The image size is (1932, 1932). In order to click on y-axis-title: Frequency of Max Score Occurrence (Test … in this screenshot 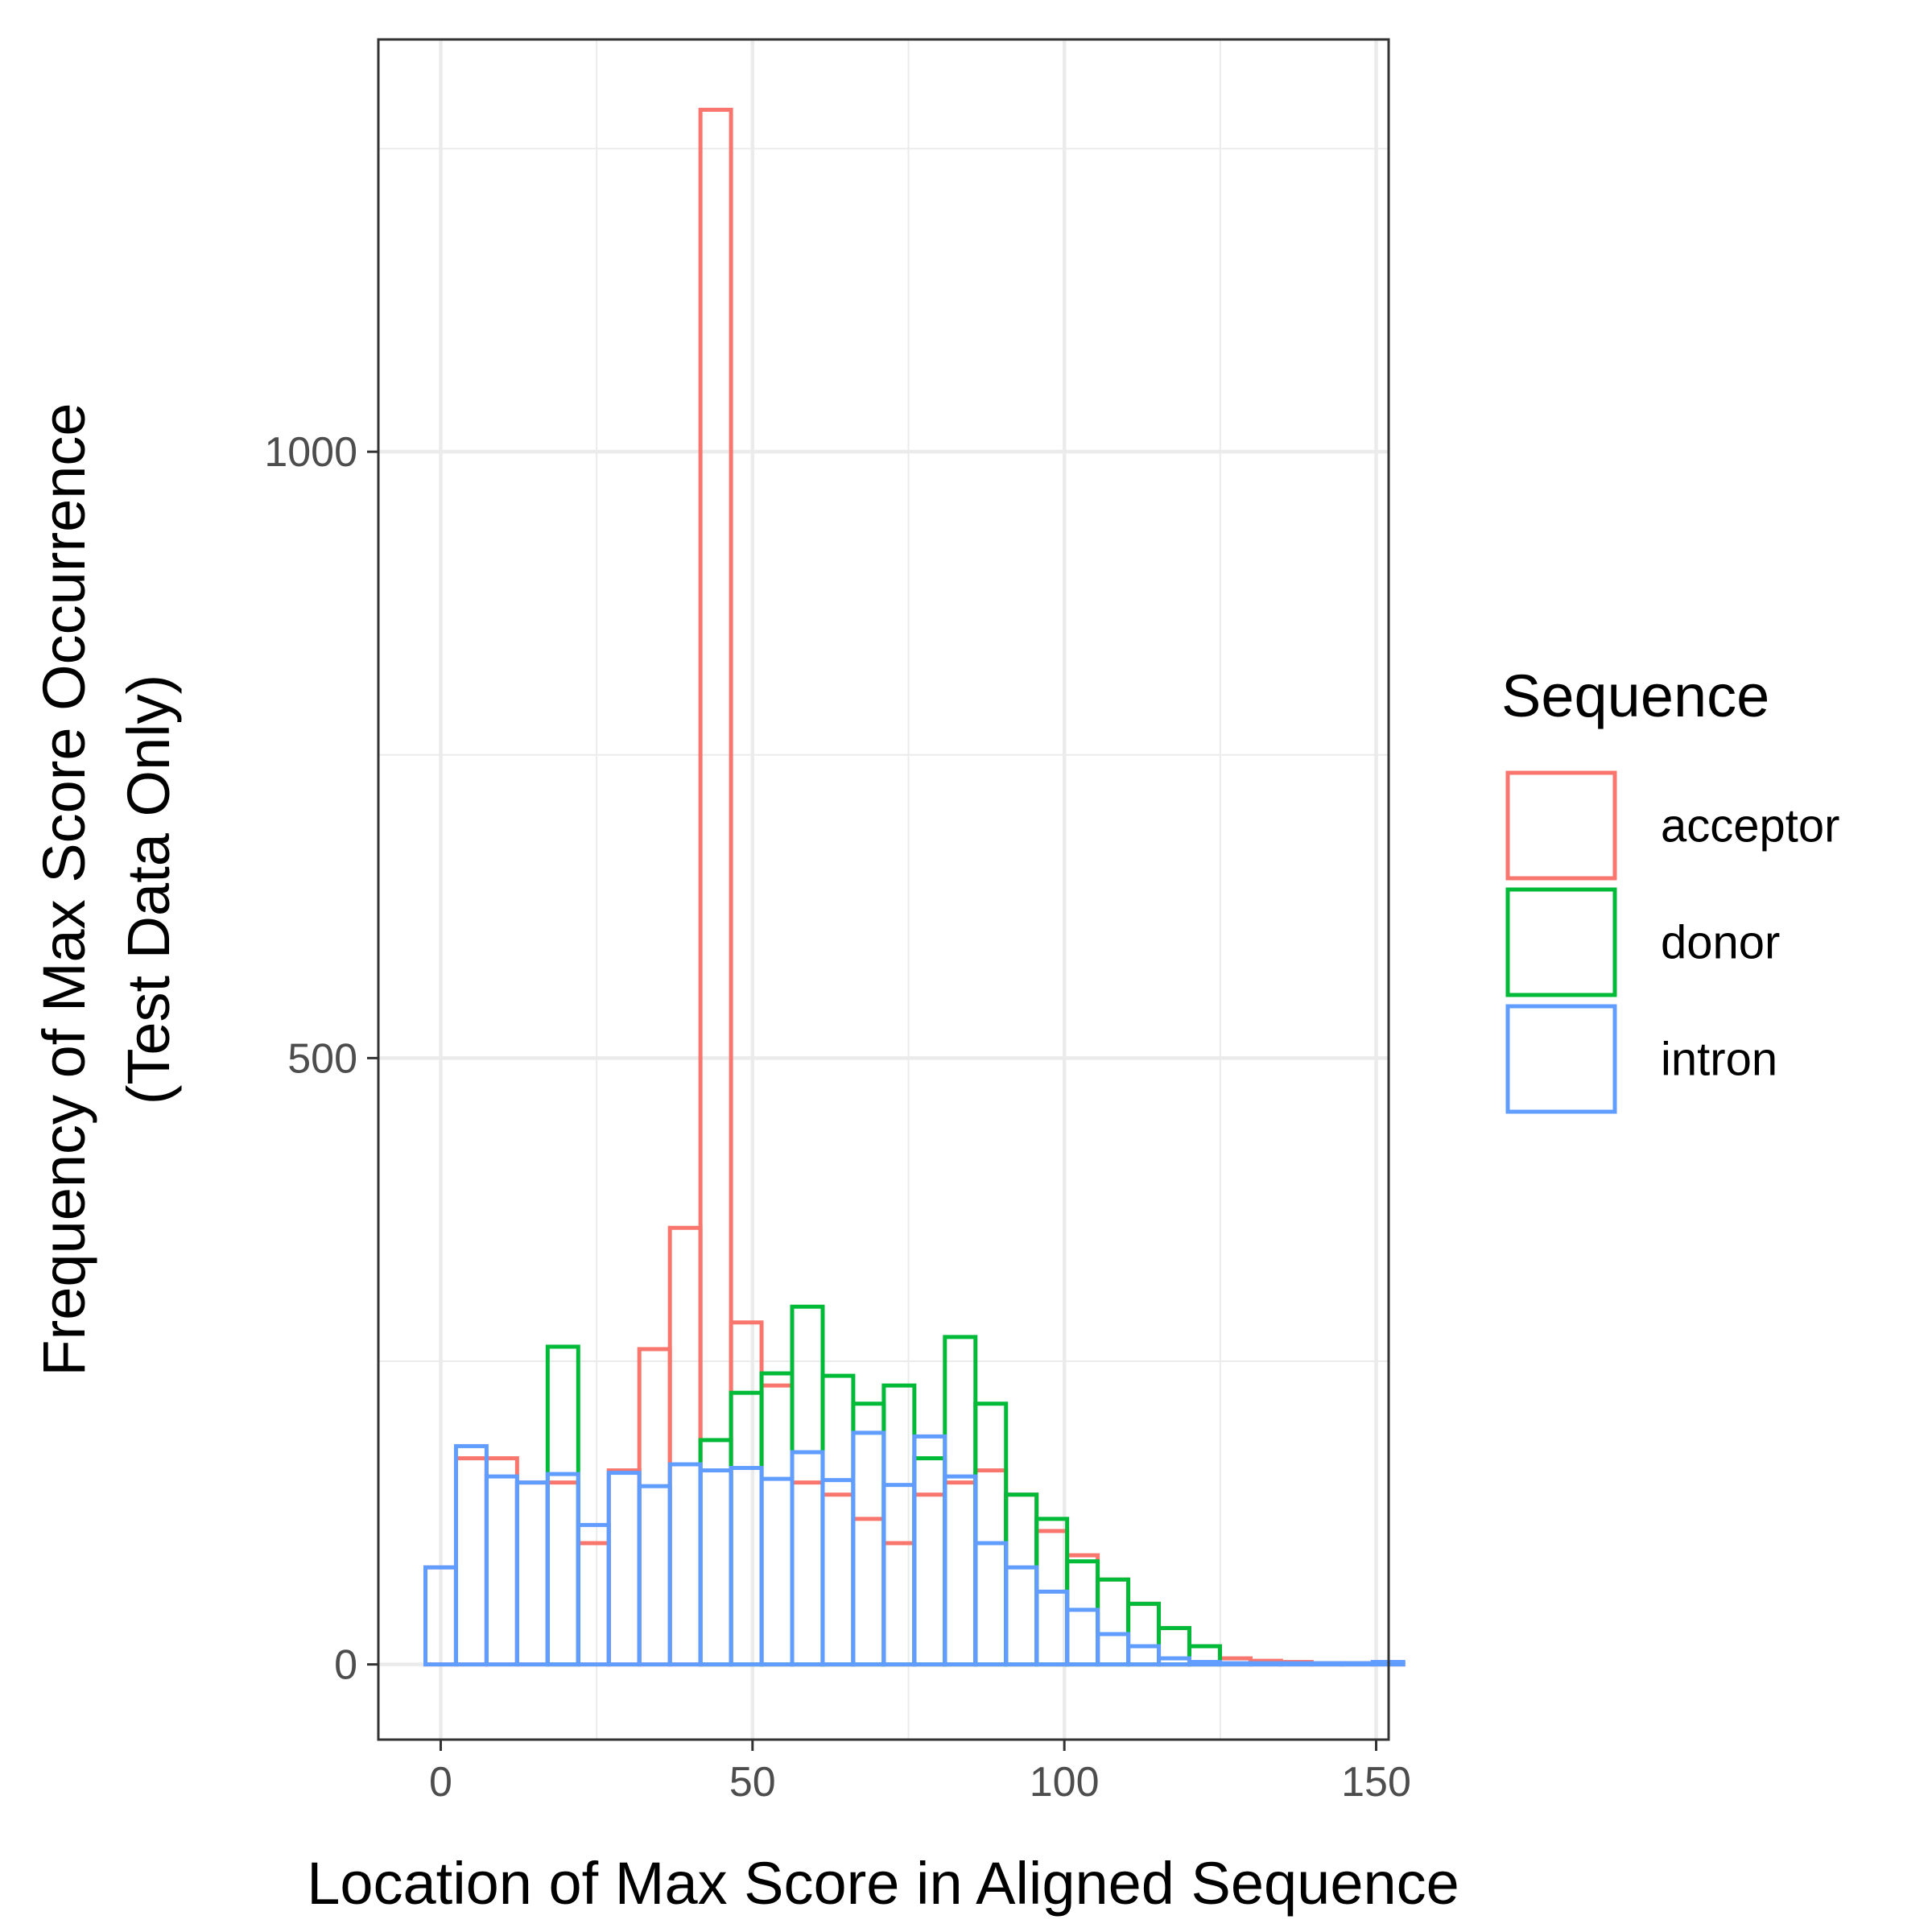, I will do `click(106, 889)`.